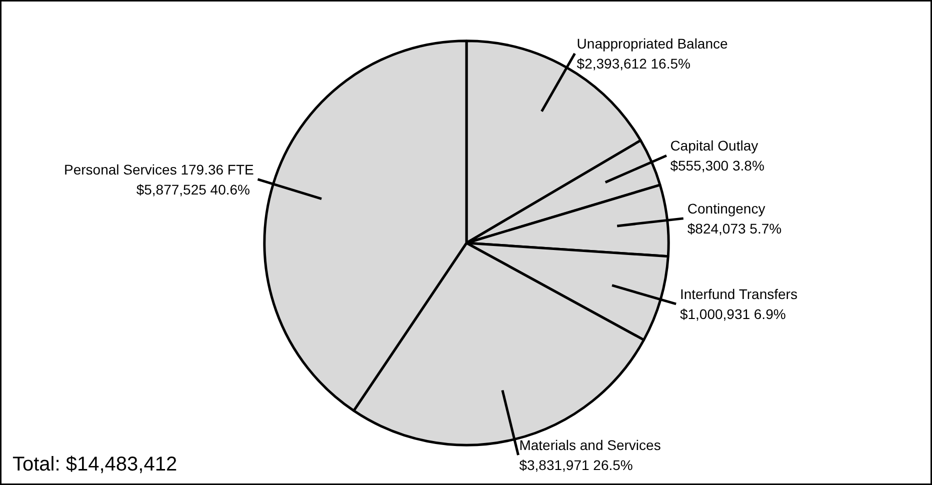 This screenshot has width=932, height=485. I want to click on data-label: $555,300 3.8%, so click(717, 166).